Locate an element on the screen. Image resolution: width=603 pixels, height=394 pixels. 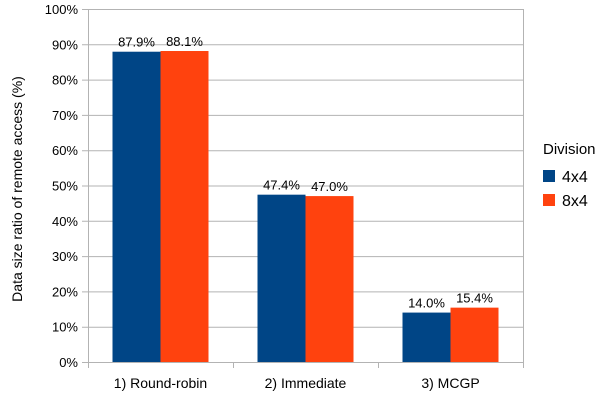
x-category-label: 2) Immediate is located at coordinates (306, 383).